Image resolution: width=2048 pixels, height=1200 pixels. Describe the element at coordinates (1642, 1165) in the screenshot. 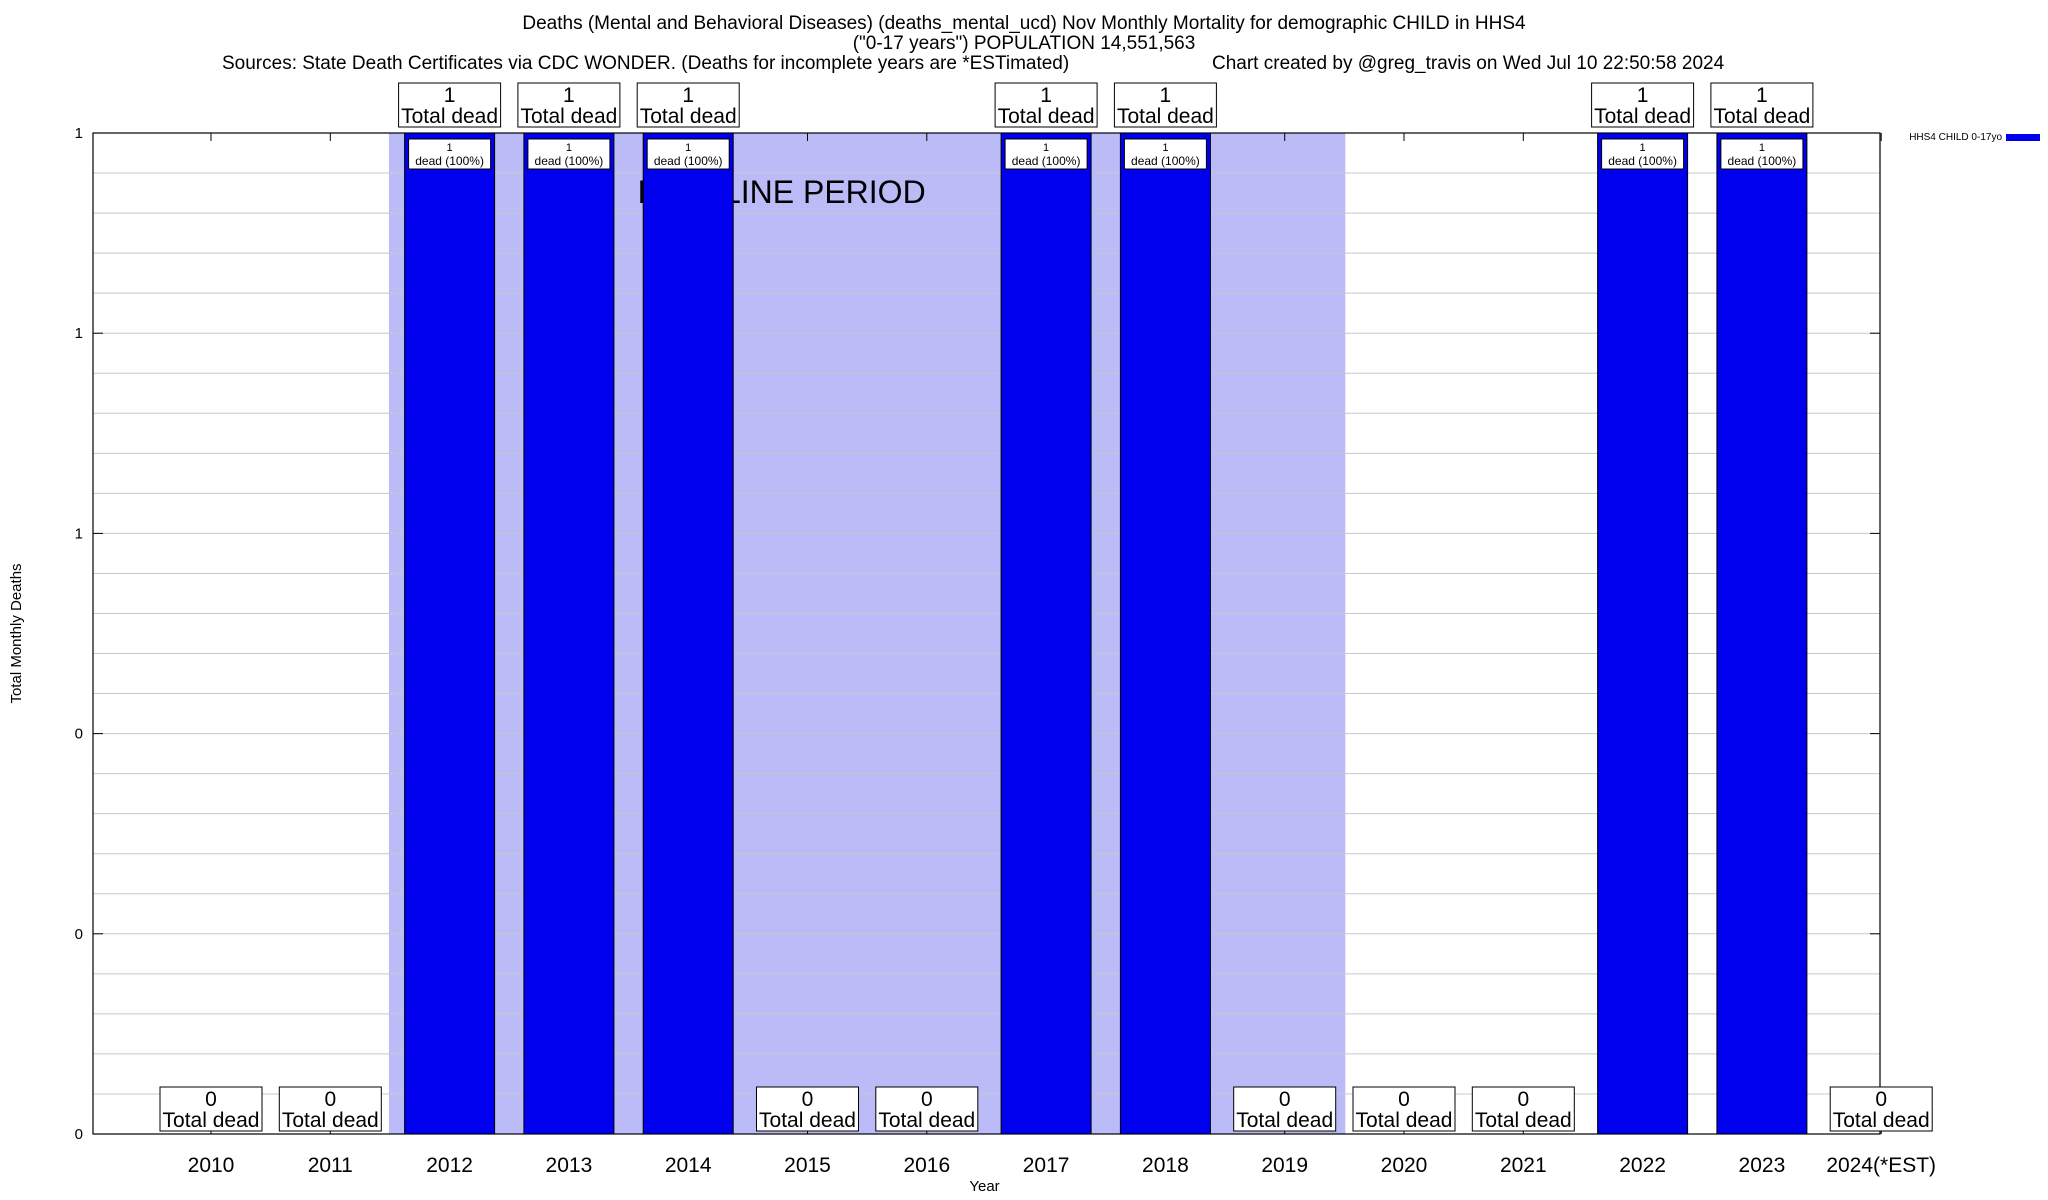

I see `x-tick-label: 2022` at that location.